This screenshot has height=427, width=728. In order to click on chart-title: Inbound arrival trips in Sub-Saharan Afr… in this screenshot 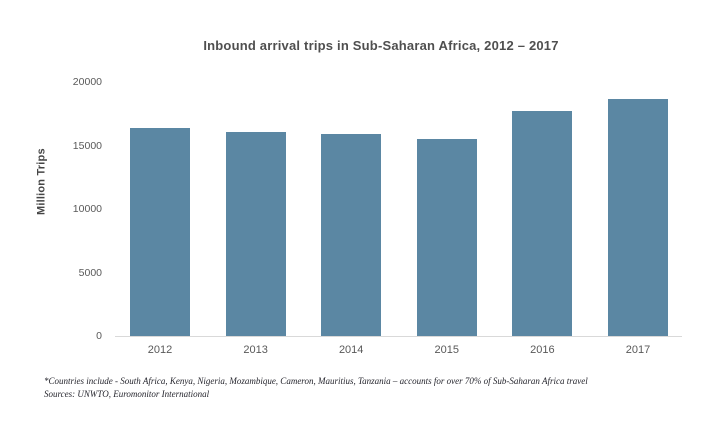, I will do `click(381, 45)`.